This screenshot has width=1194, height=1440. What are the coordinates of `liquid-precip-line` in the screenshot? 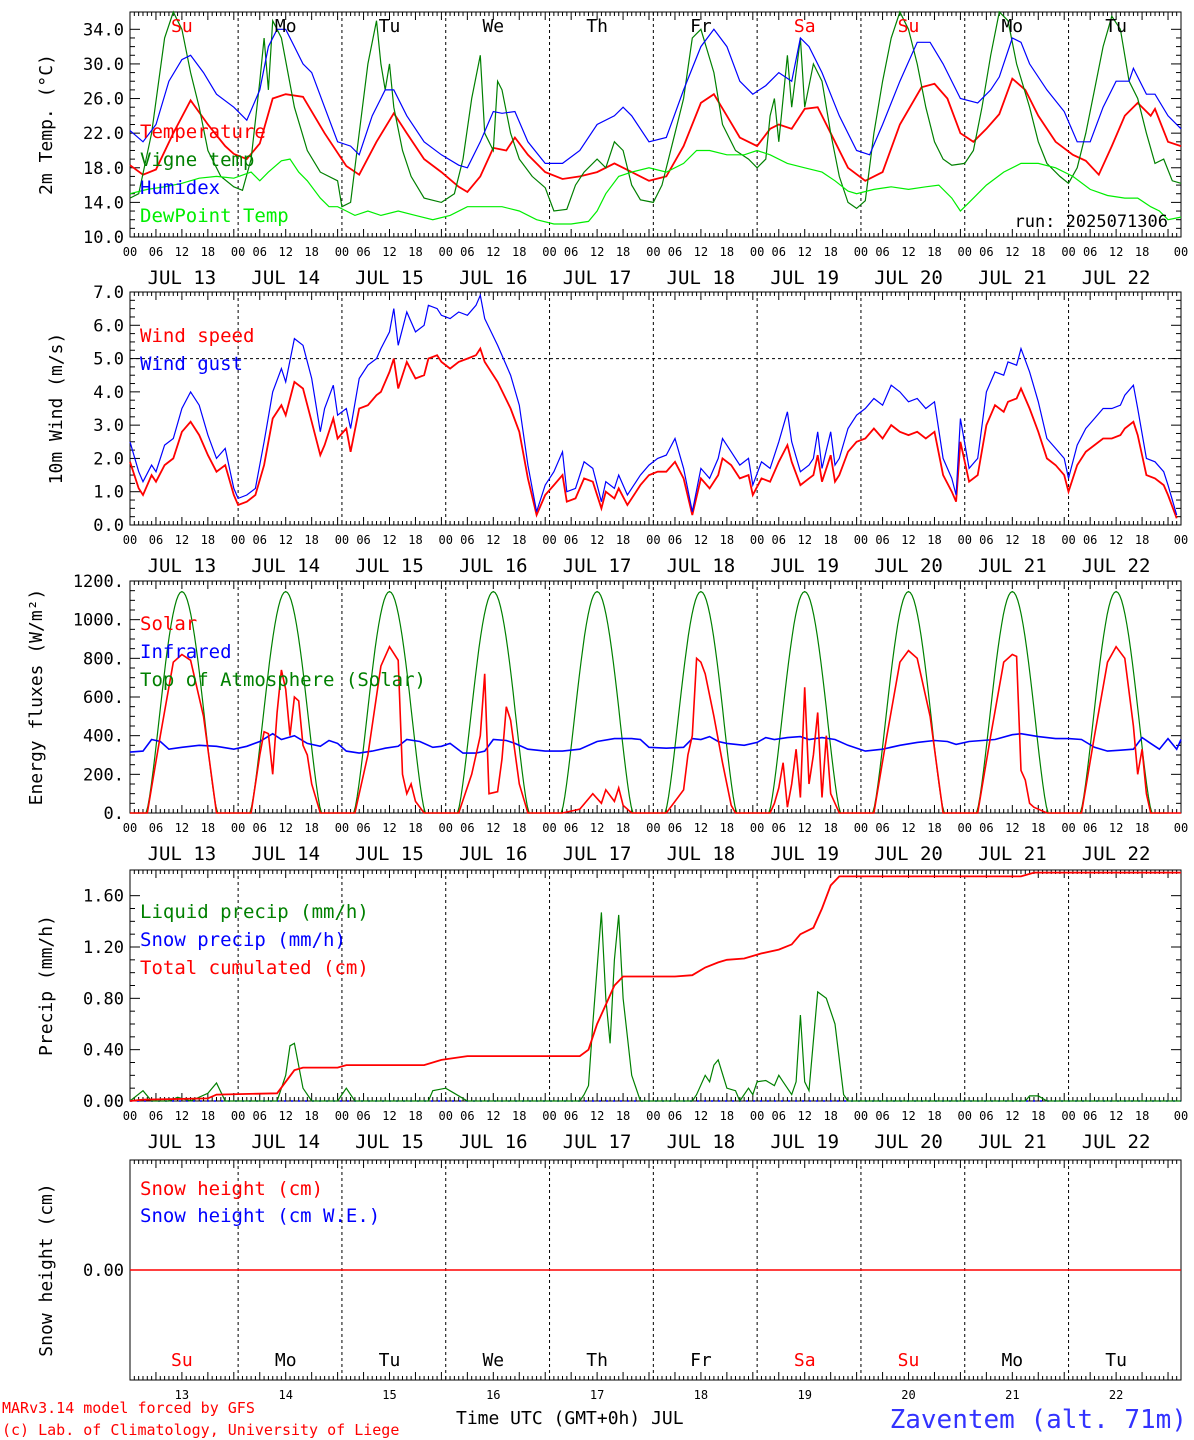 It's located at (655, 1007).